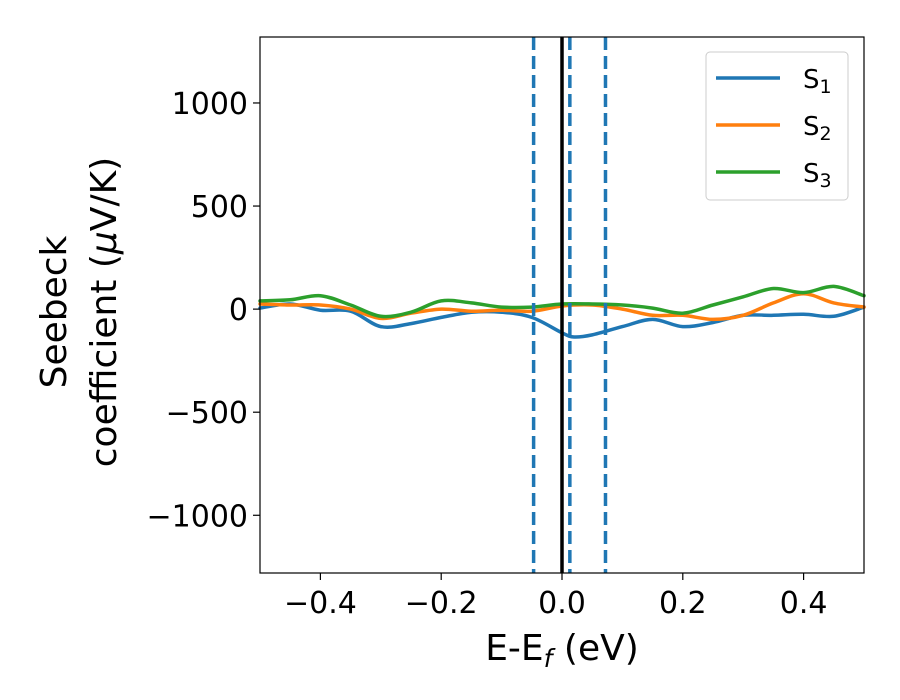  I want to click on legend: S1 S2 S3, so click(777, 126).